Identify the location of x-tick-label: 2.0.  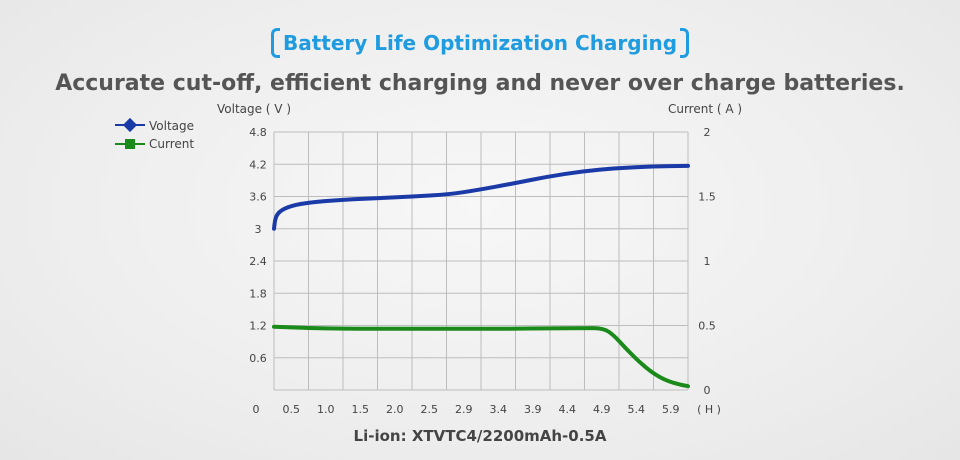
(395, 409).